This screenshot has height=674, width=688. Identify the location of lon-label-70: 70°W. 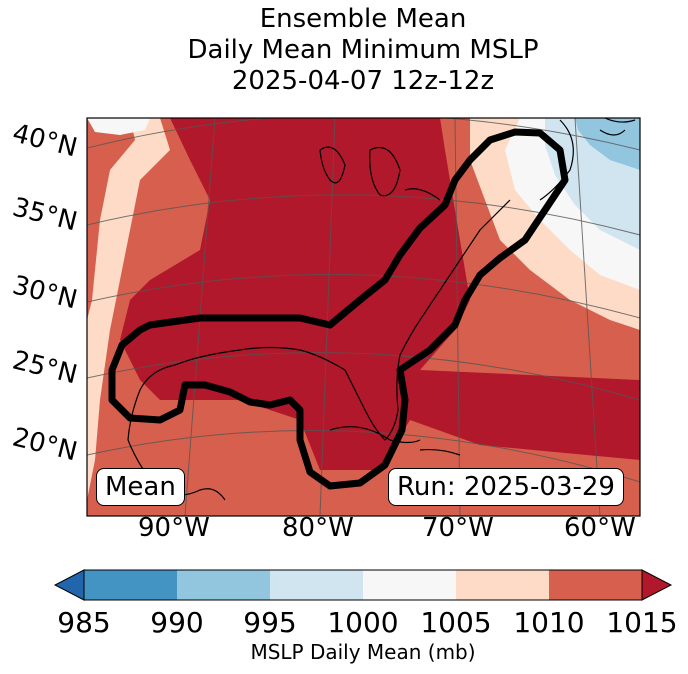
(458, 528).